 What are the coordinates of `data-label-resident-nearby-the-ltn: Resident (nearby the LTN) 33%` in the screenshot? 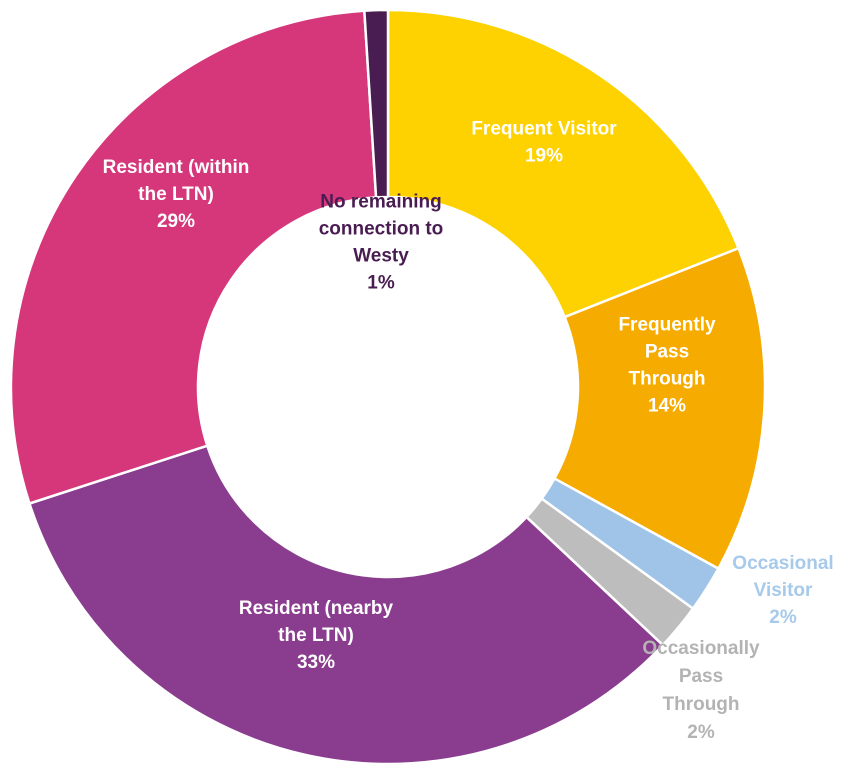 It's located at (316, 635).